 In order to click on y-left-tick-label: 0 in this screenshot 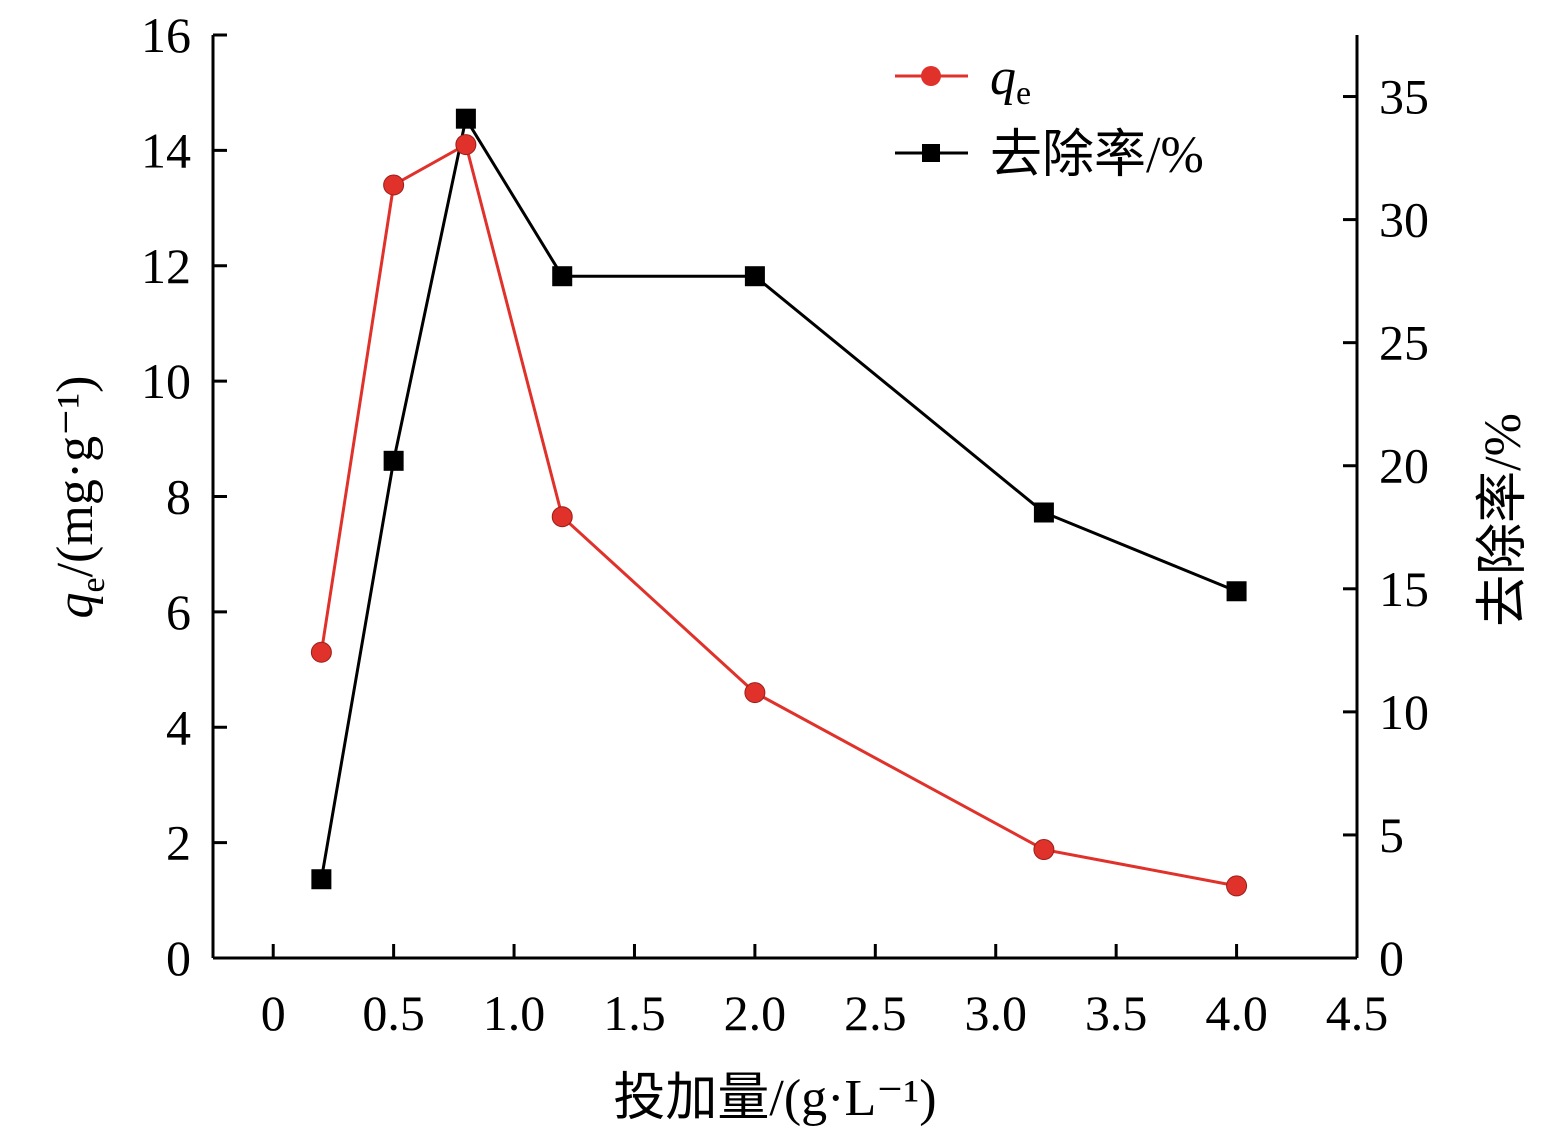, I will do `click(178, 958)`.